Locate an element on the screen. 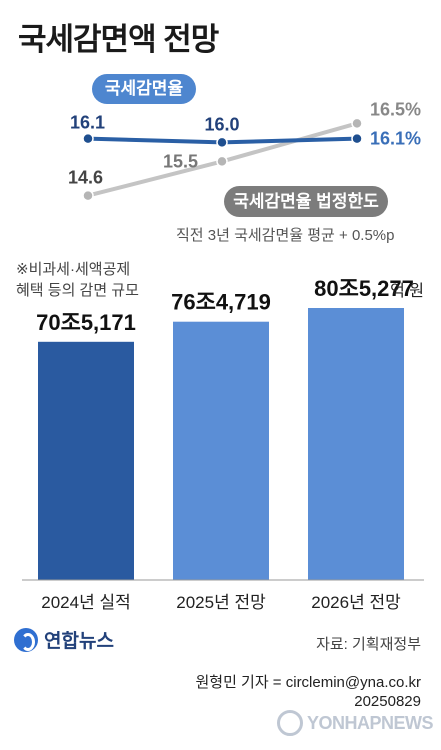 This screenshot has width=441, height=750. bar-unit-label: 억 원 is located at coordinates (407, 291).